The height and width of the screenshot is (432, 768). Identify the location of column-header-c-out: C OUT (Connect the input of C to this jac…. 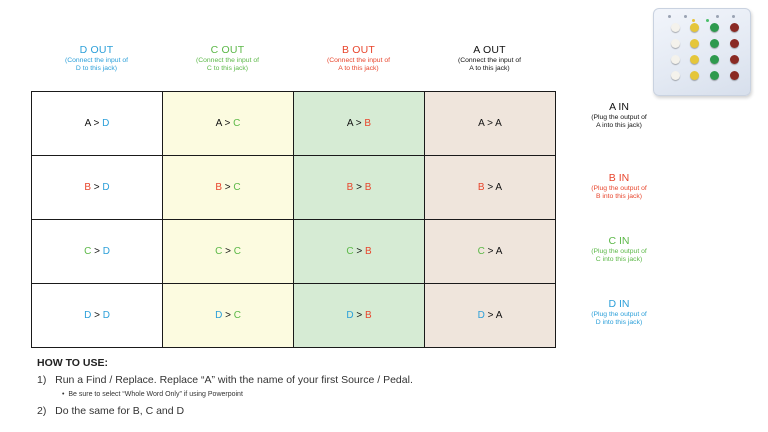
(227, 58).